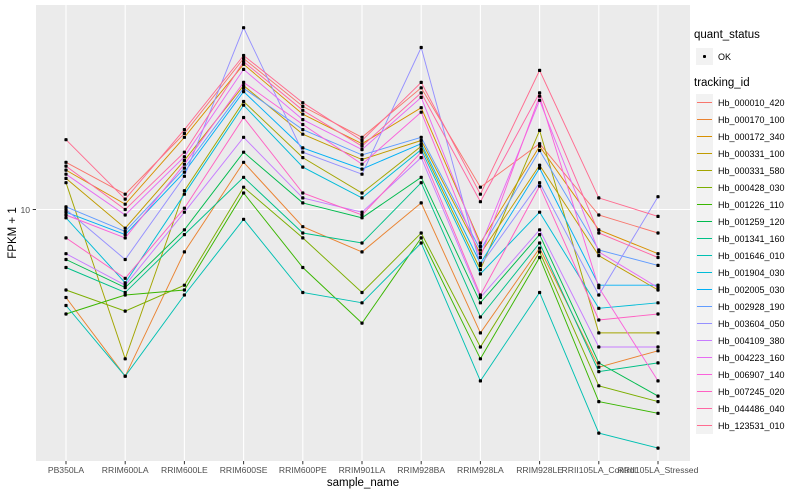  Describe the element at coordinates (539, 469) in the screenshot. I see `x-tick-label: RRIM928LE` at that location.